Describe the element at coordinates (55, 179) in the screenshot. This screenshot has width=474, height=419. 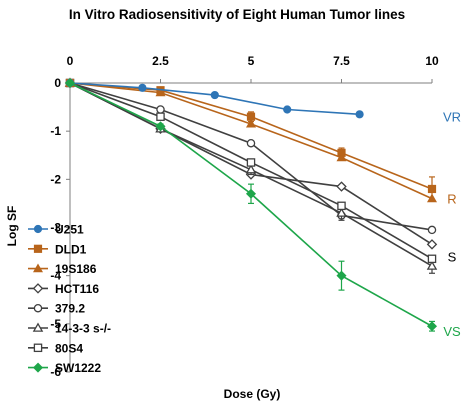
I see `y-tick-label: -2` at that location.